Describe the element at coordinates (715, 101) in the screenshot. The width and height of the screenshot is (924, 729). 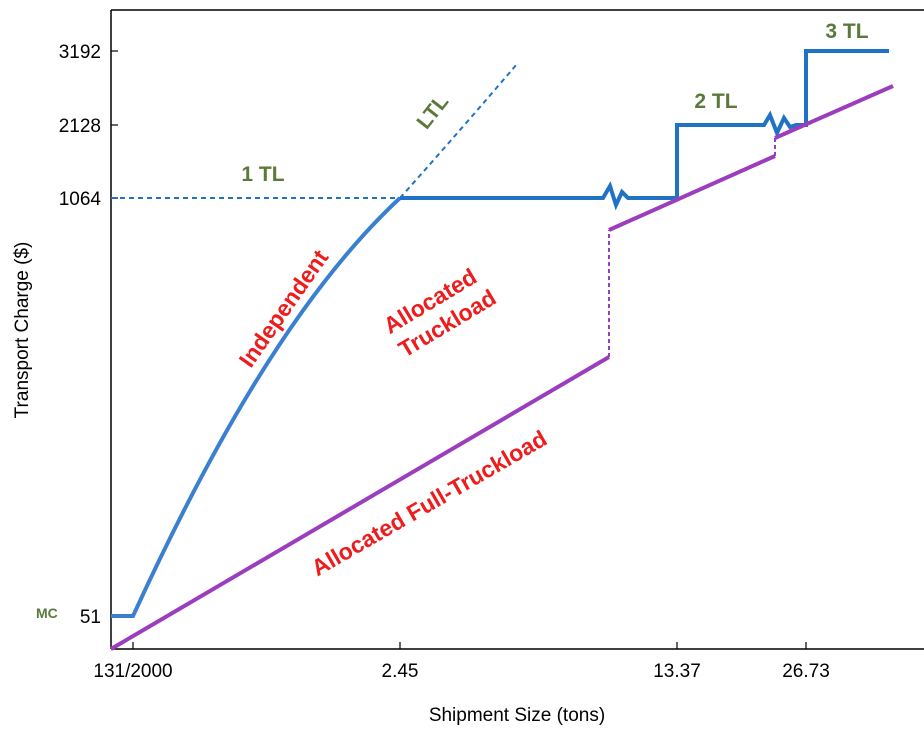
I see `two-tl-annotation: 2 TL` at that location.